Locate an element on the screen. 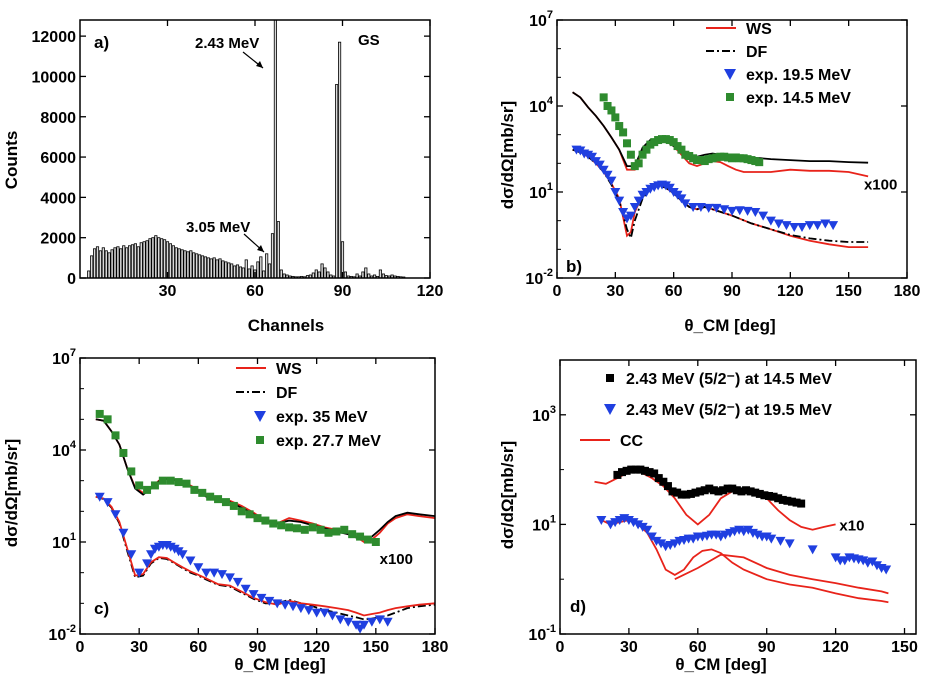  y-tick-label: 10⁷ is located at coordinates (64, 357).